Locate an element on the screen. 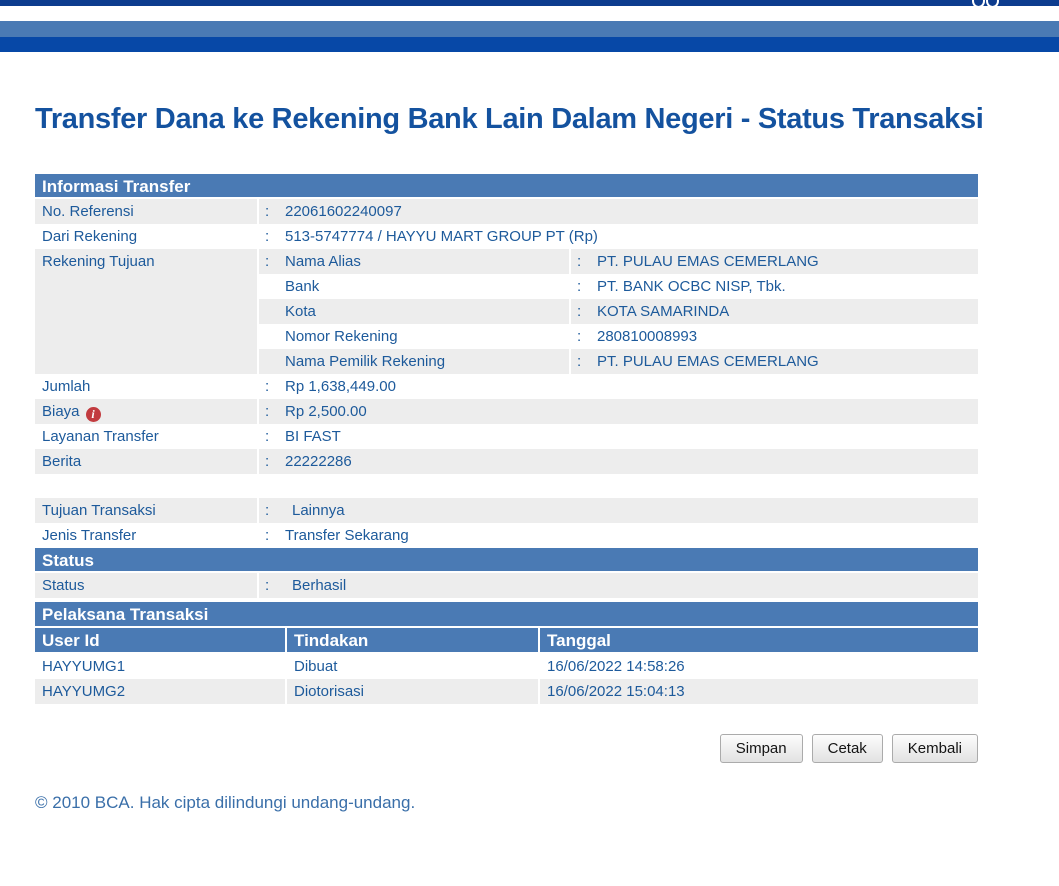 This screenshot has height=886, width=1059. row-label: Nama Pemilik Rekening is located at coordinates (365, 361).